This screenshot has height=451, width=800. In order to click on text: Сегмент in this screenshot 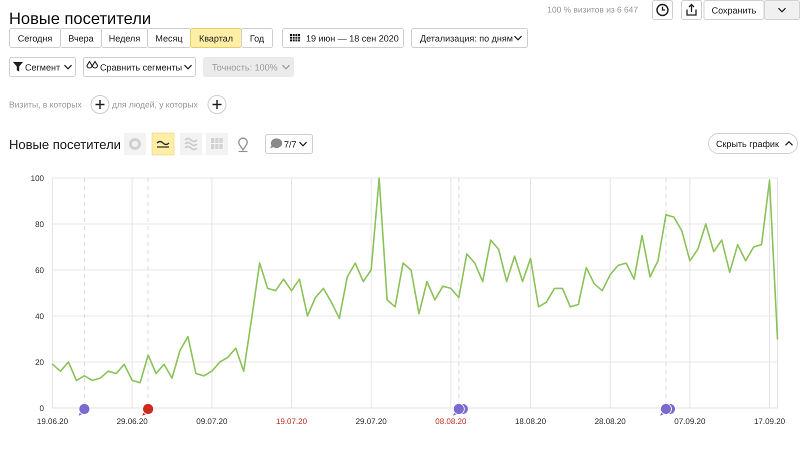, I will do `click(42, 67)`.